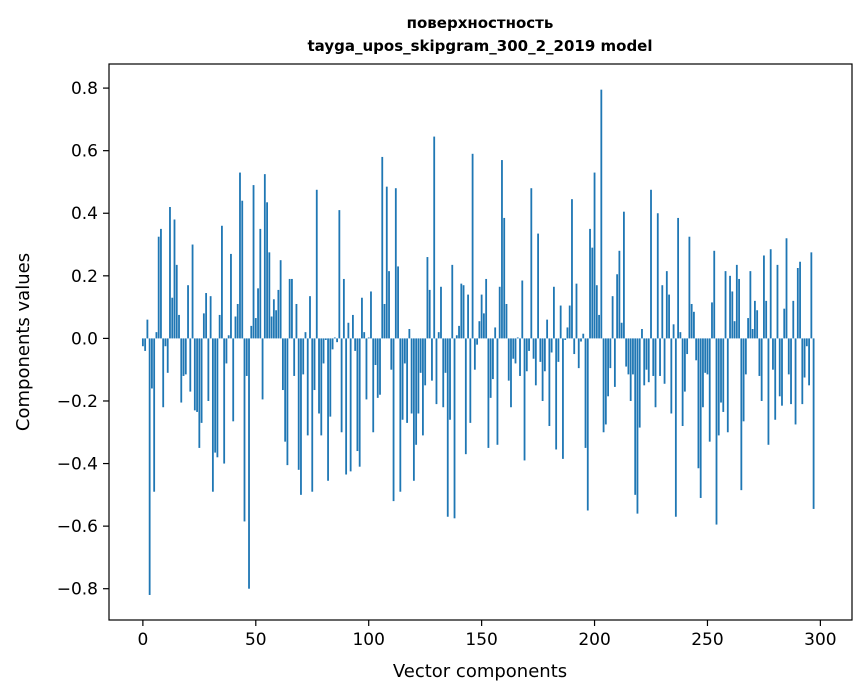 The width and height of the screenshot is (867, 696). Describe the element at coordinates (480, 23) in the screenshot. I see `chart-title-line-1: поверхностность` at that location.